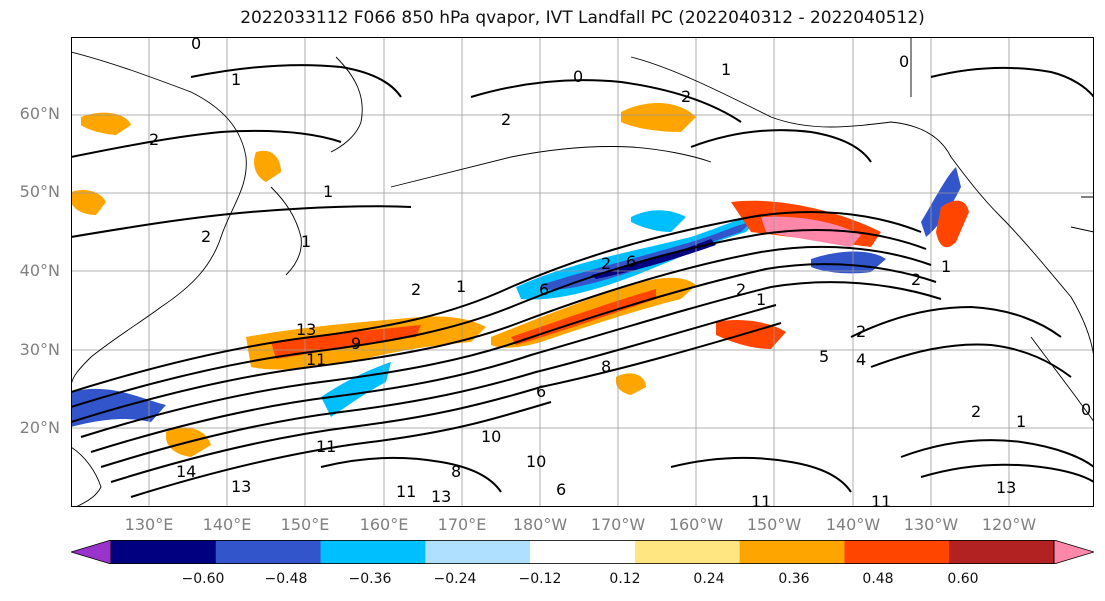 The width and height of the screenshot is (1105, 601). Describe the element at coordinates (861, 359) in the screenshot. I see `contour-label: 4` at that location.